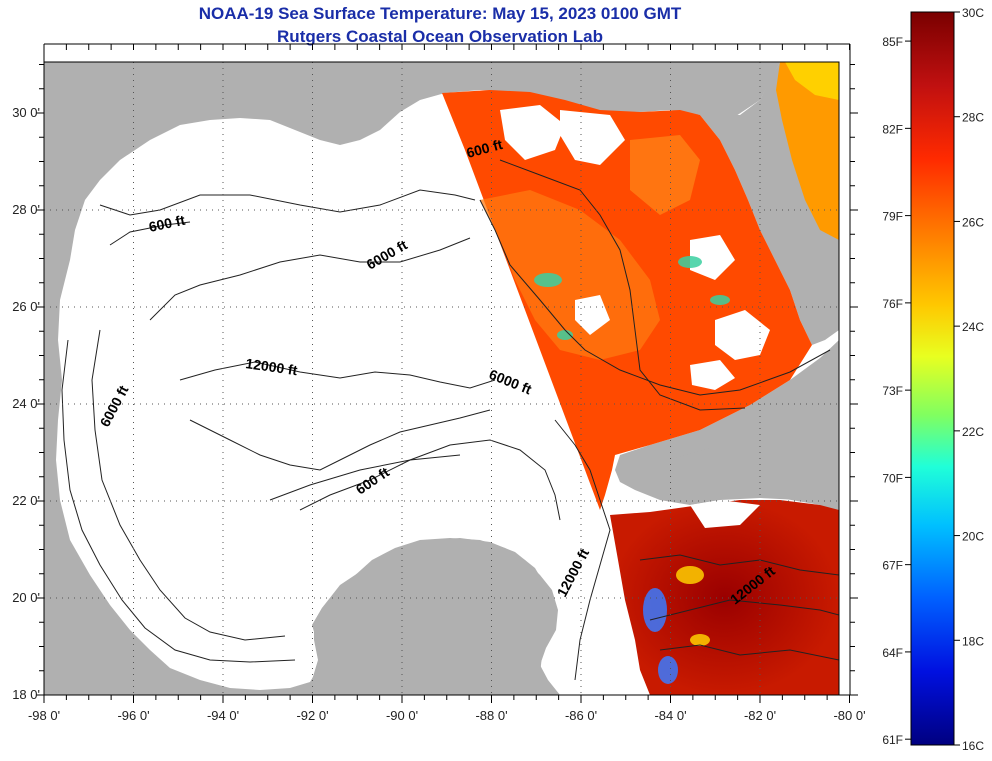 This screenshot has width=992, height=761. I want to click on sst-swath-orange, so click(570, 275).